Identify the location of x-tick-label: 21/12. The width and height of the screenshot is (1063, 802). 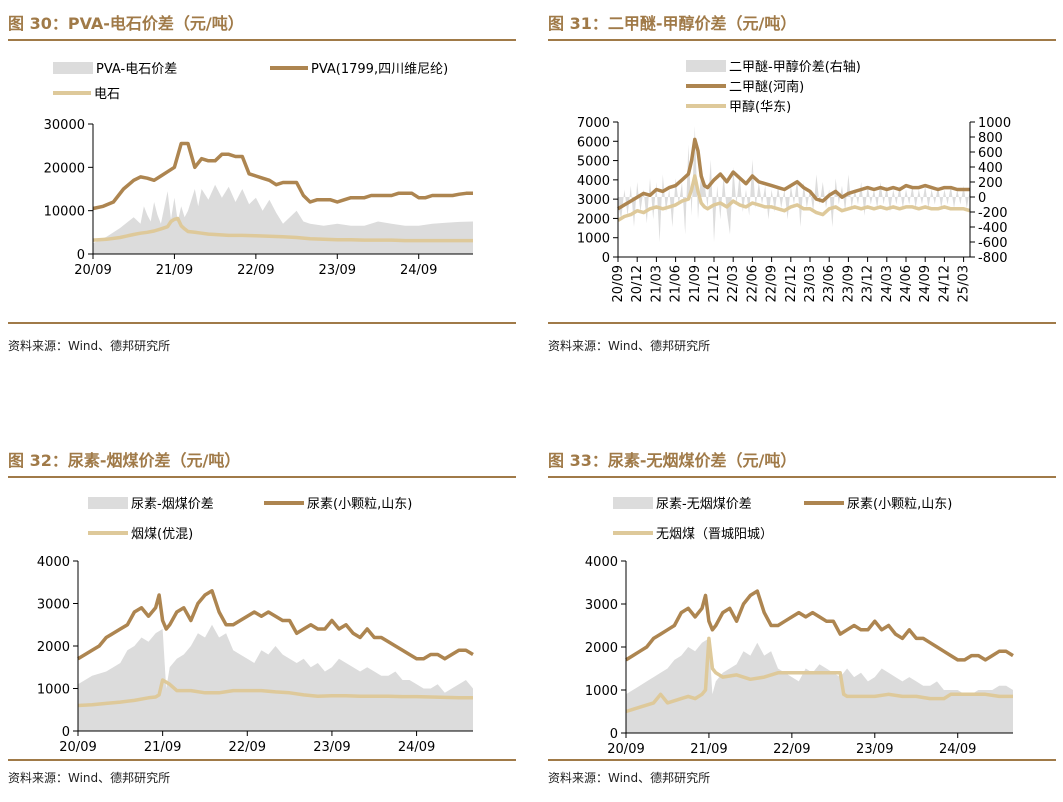
(714, 283).